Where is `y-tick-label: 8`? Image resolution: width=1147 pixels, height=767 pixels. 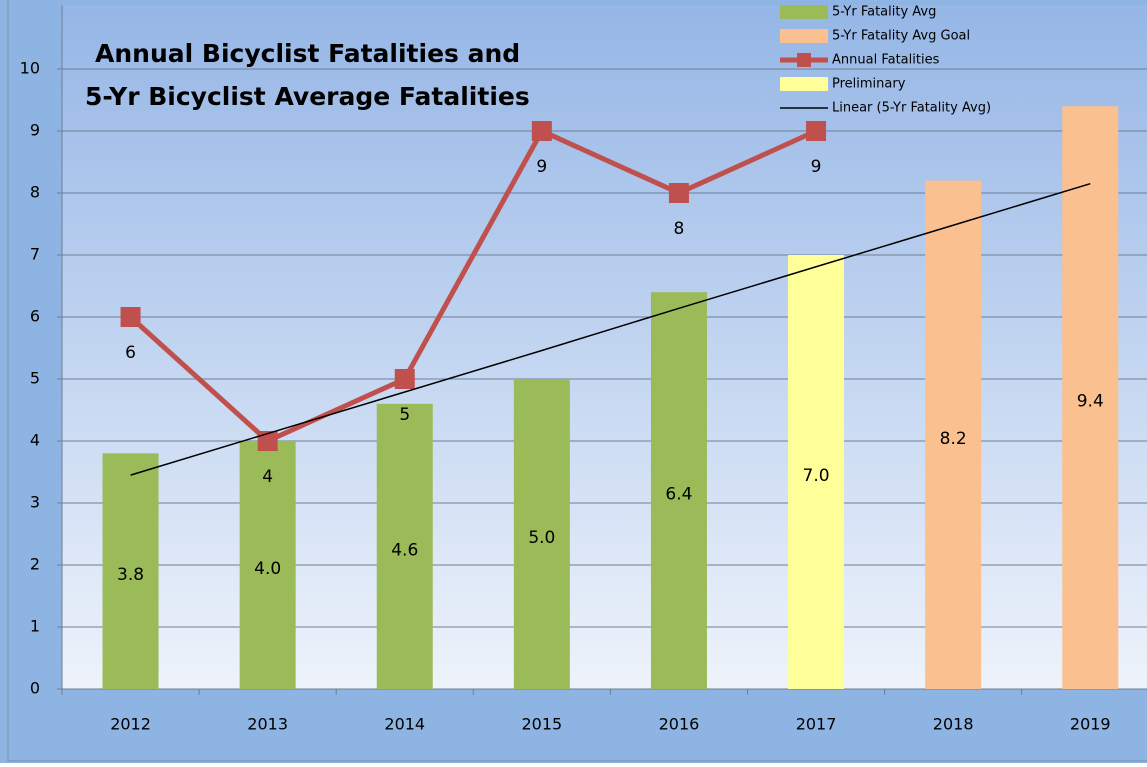 y-tick-label: 8 is located at coordinates (35, 192).